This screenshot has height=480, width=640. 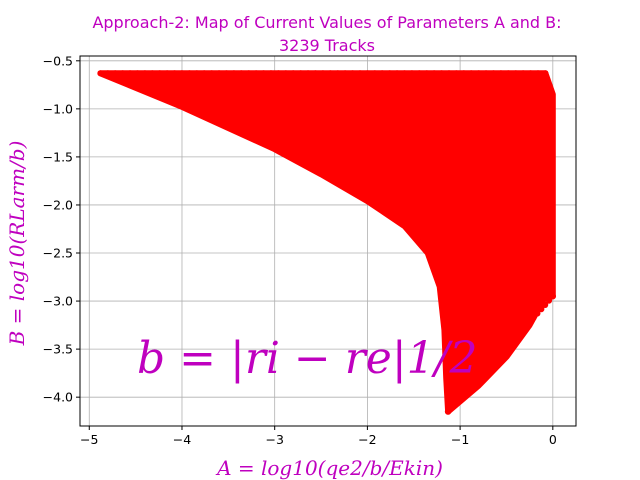 I want to click on x-tick-label: −4, so click(x=182, y=439).